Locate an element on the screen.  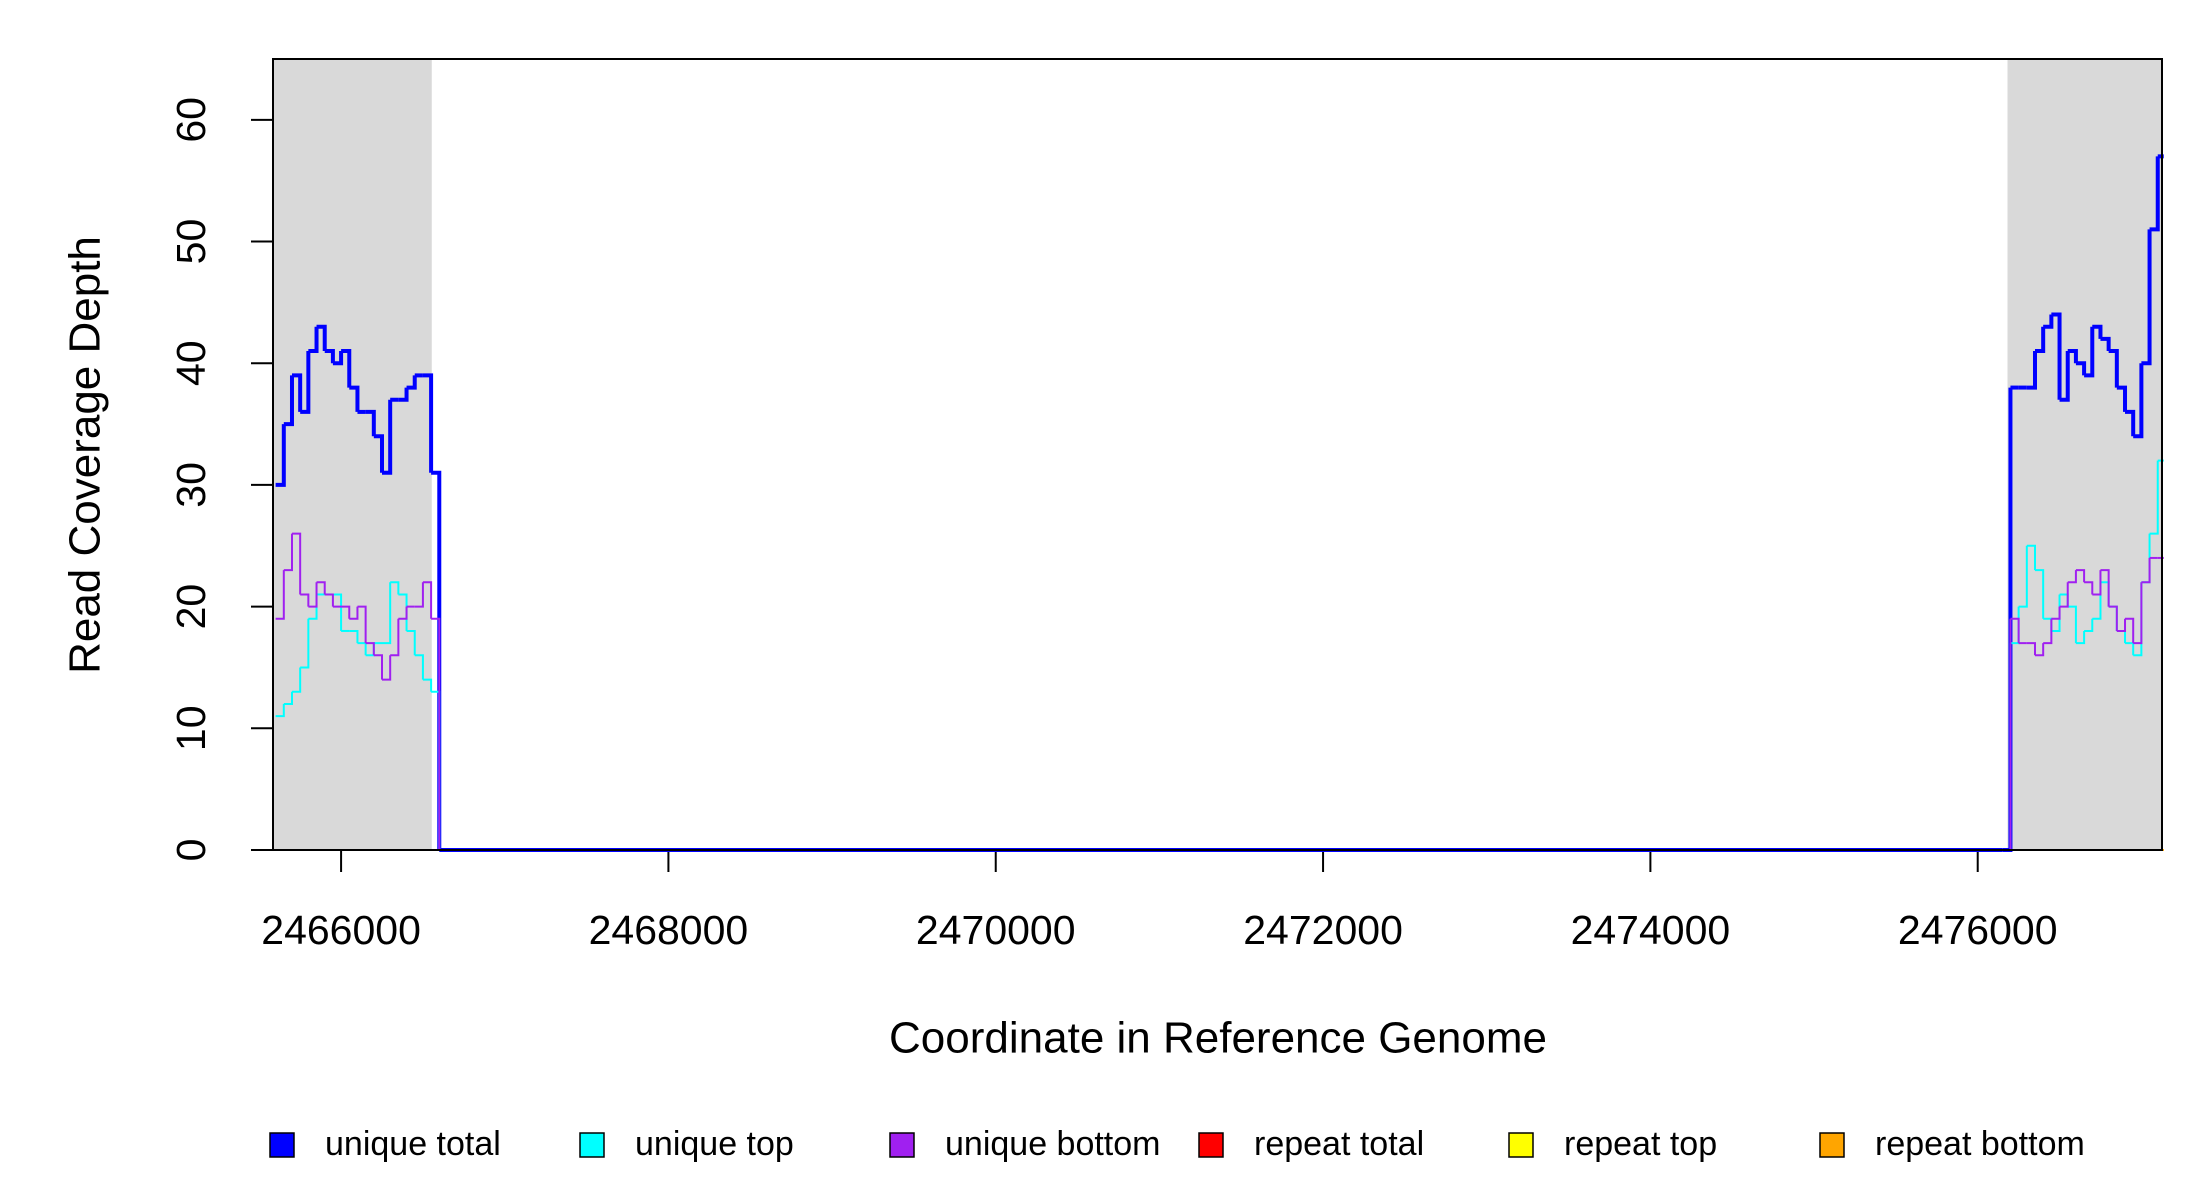
y-tick-label: 40 is located at coordinates (191, 363).